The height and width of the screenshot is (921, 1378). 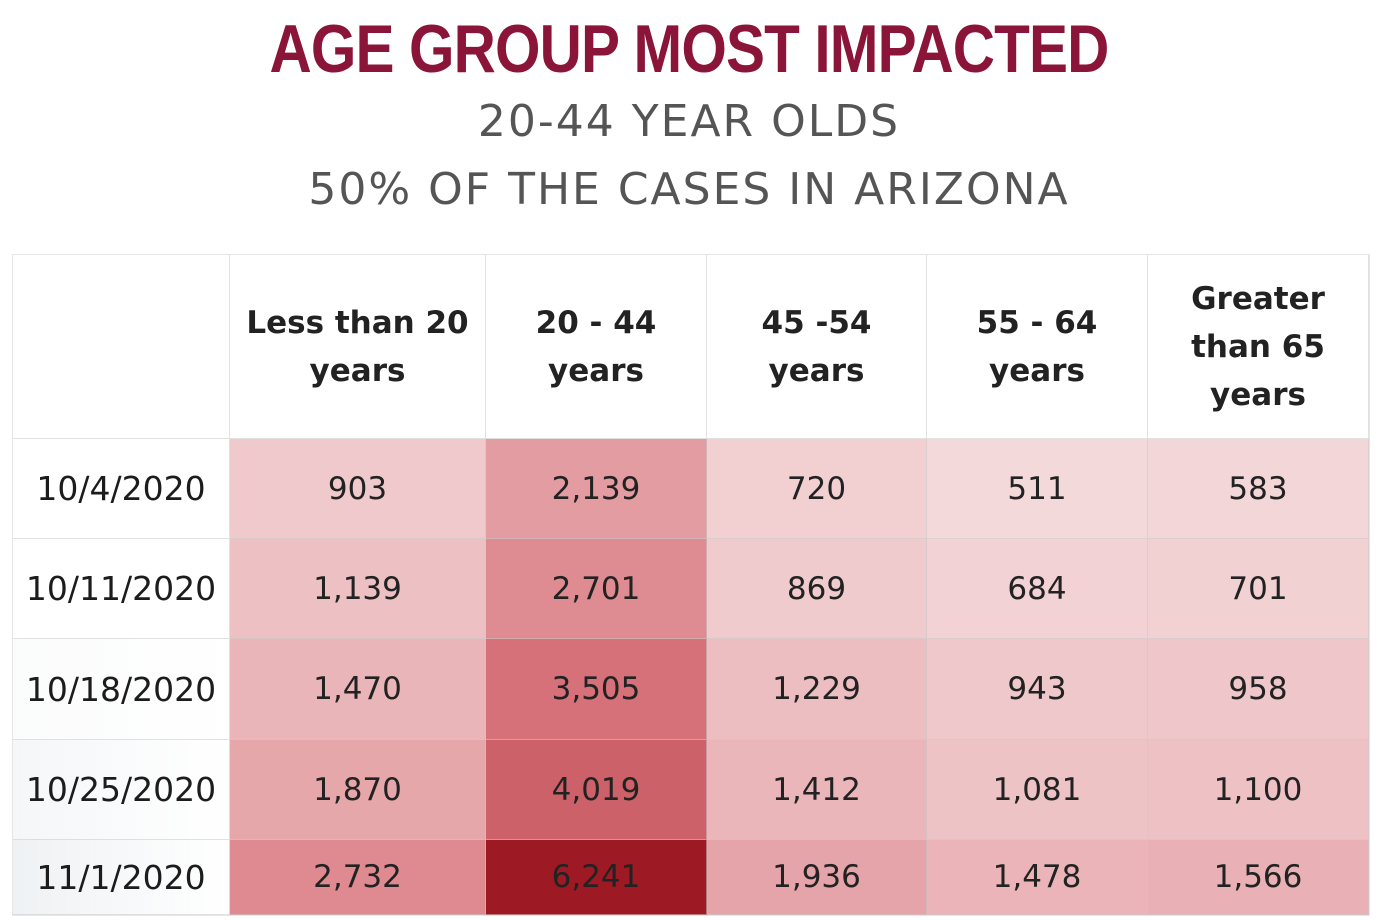 I want to click on heatmap-cell: 3,505, so click(x=596, y=689).